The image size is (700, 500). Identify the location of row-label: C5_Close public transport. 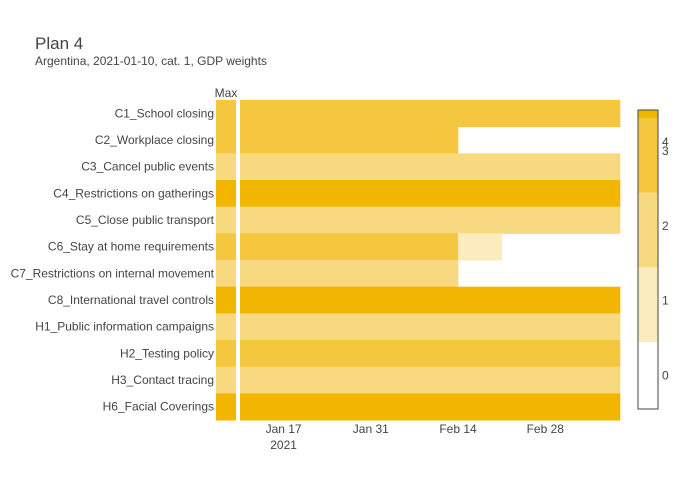
(145, 220).